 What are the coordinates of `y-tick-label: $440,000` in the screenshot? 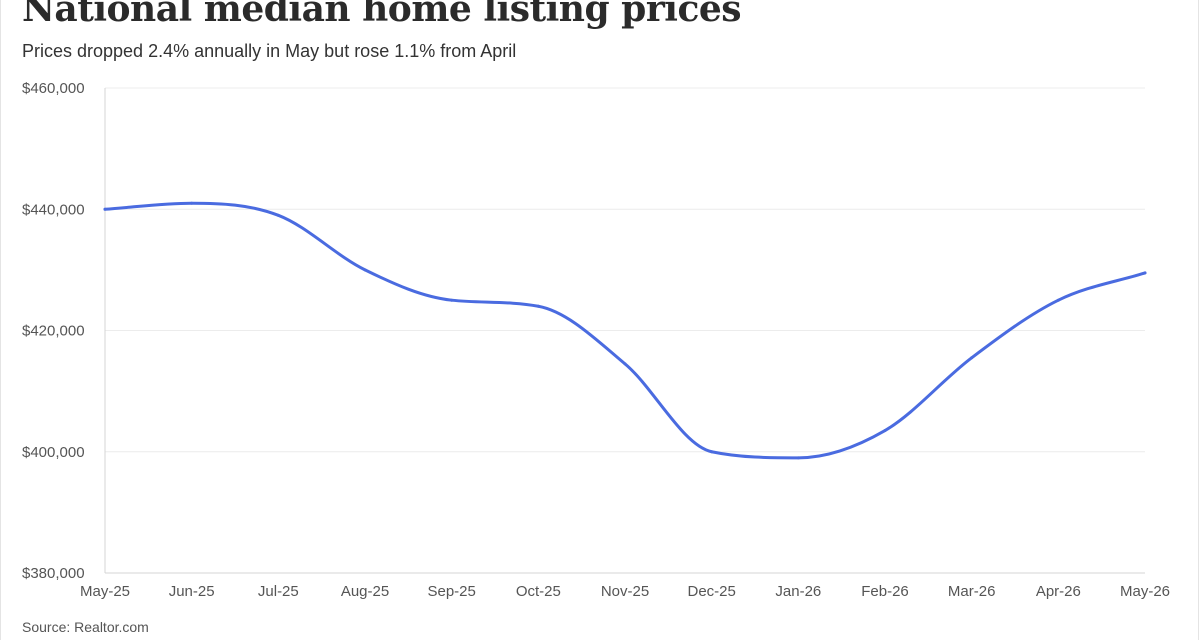 It's located at (53, 209).